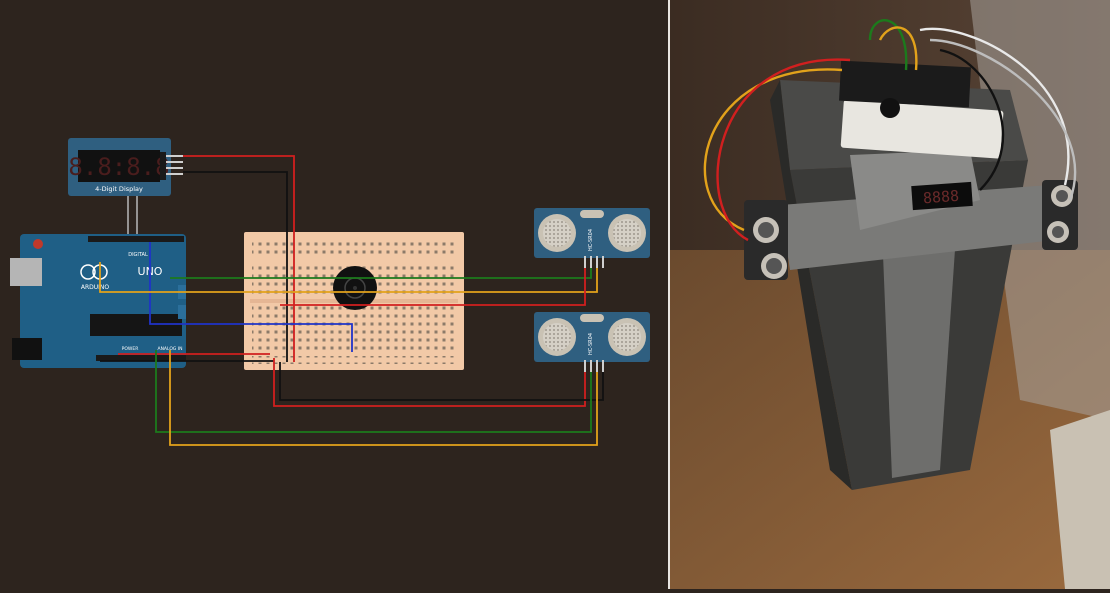 This screenshot has width=1110, height=593. Describe the element at coordinates (118, 167) in the screenshot. I see `display-digits: 8.8:8.8` at that location.